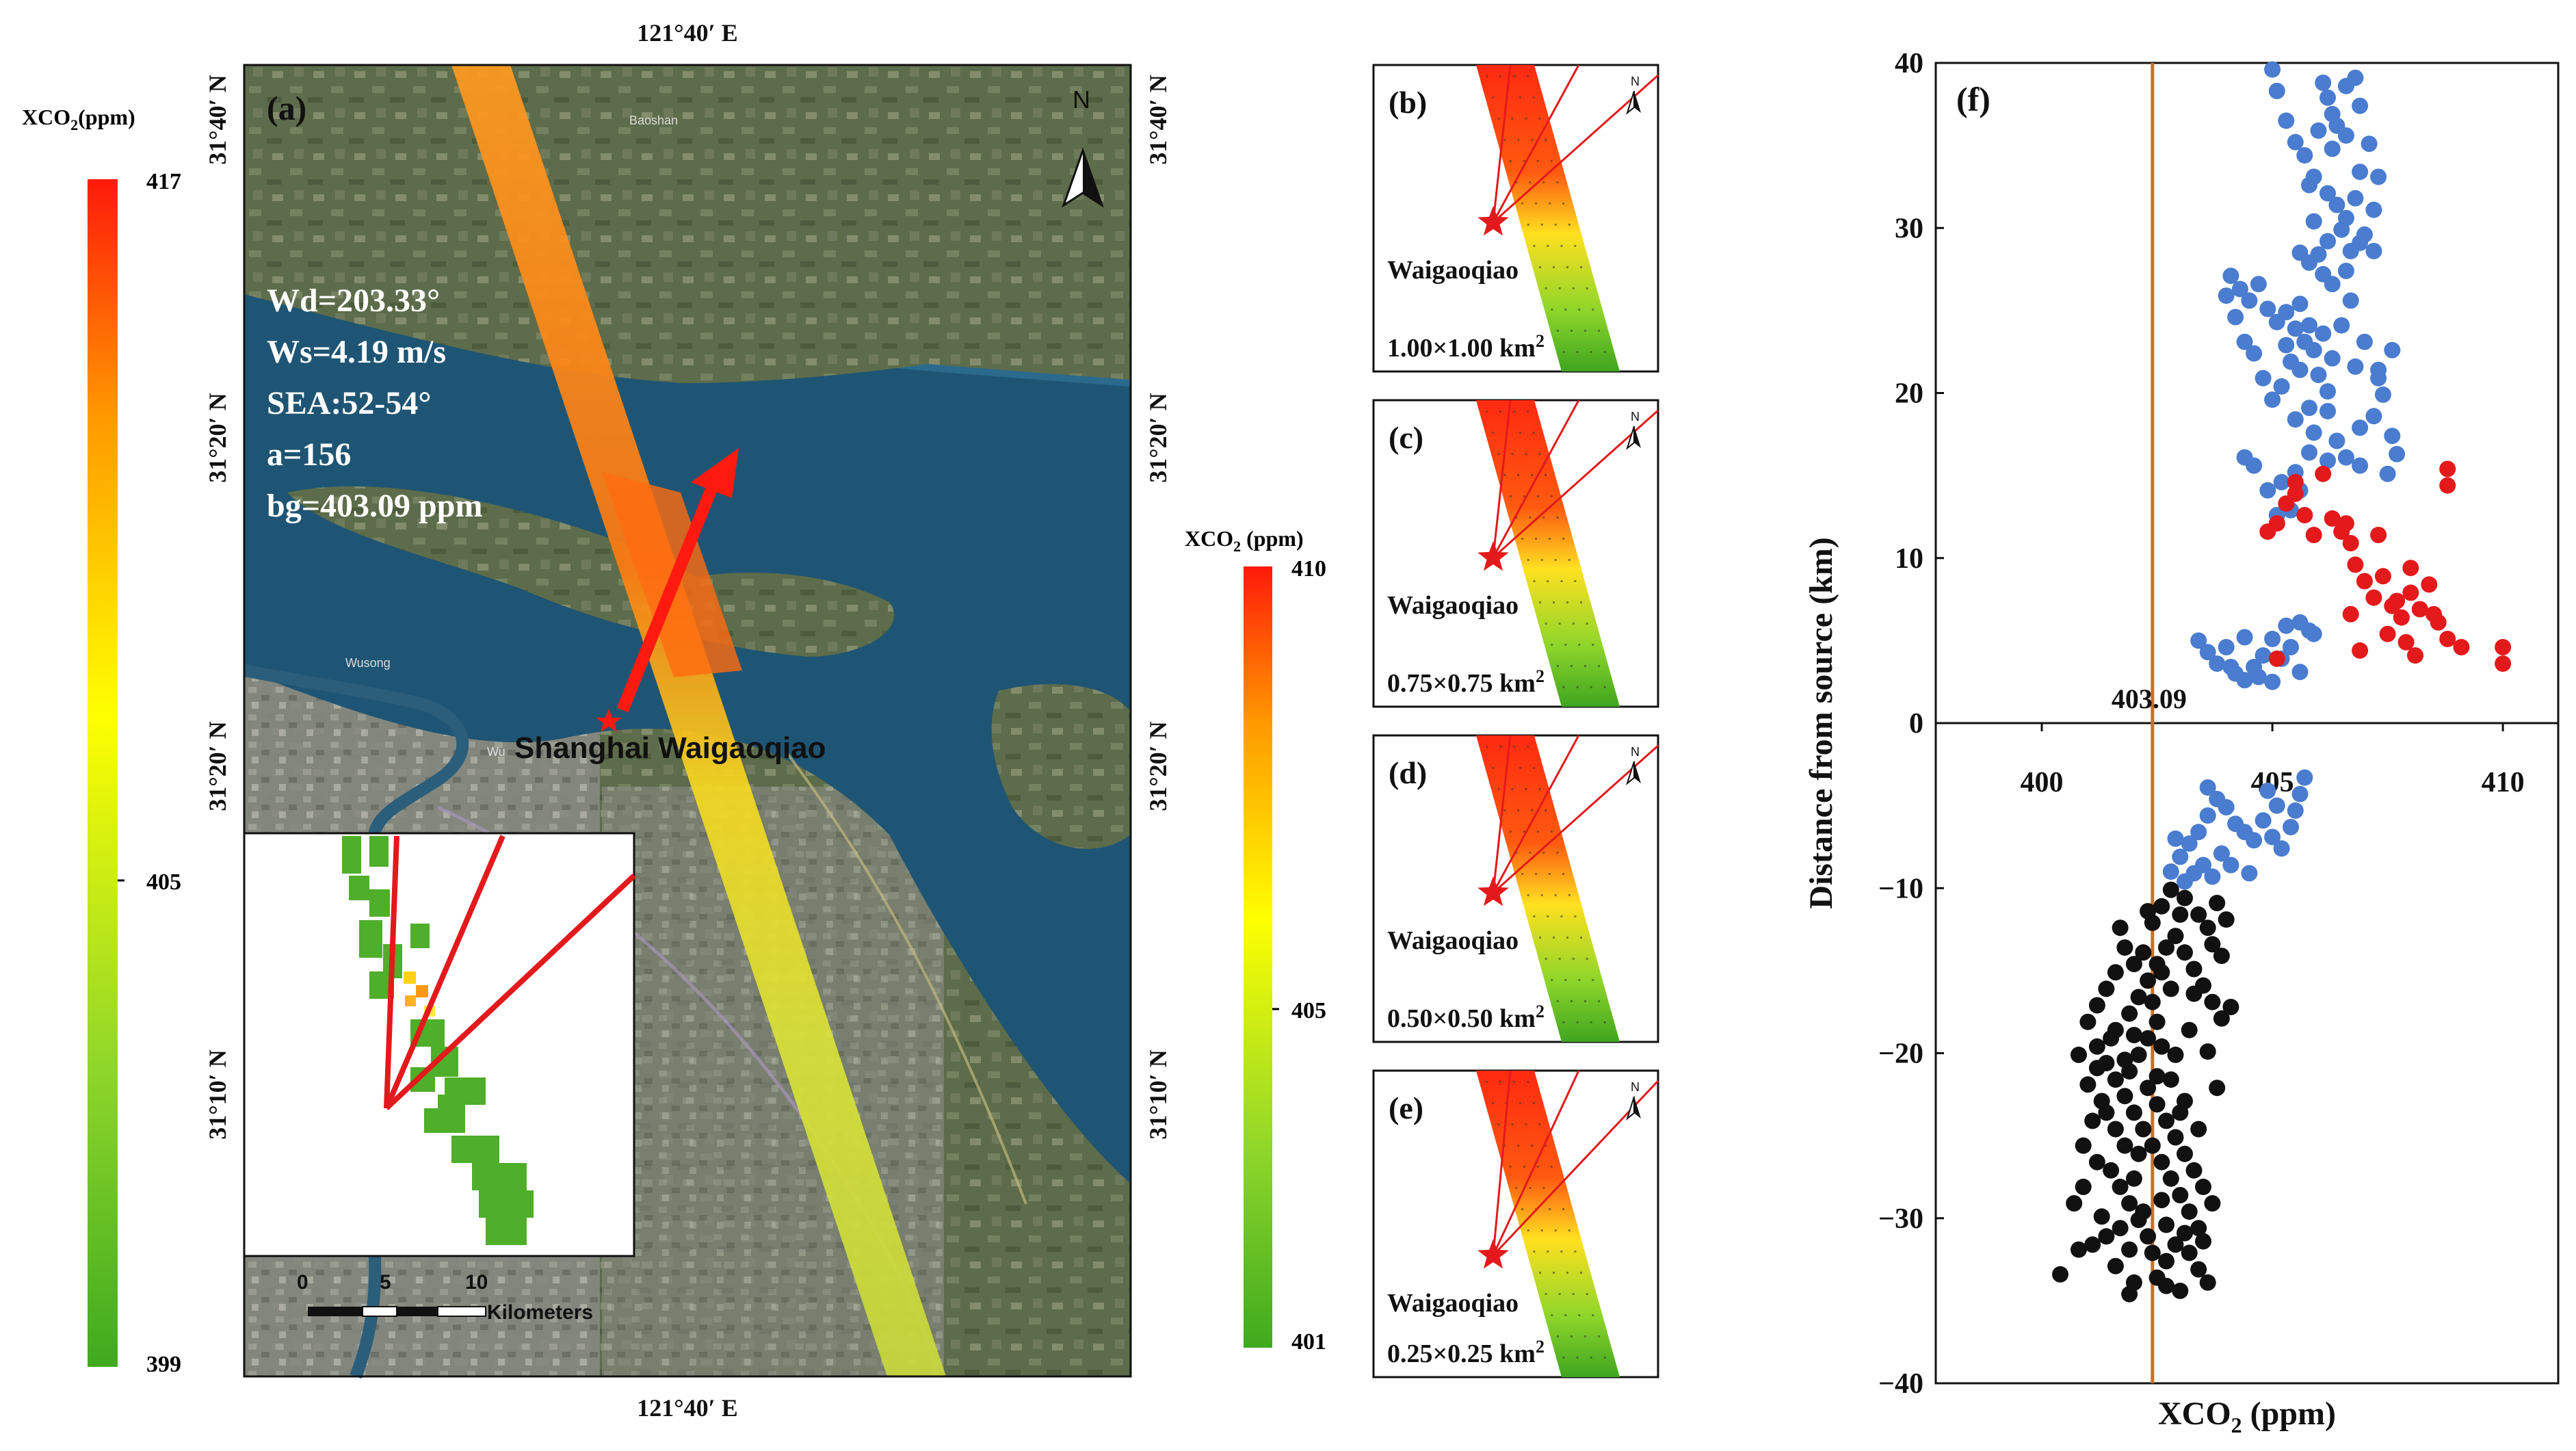 The width and height of the screenshot is (2576, 1451). What do you see at coordinates (309, 455) in the screenshot?
I see `param-a: a=156` at bounding box center [309, 455].